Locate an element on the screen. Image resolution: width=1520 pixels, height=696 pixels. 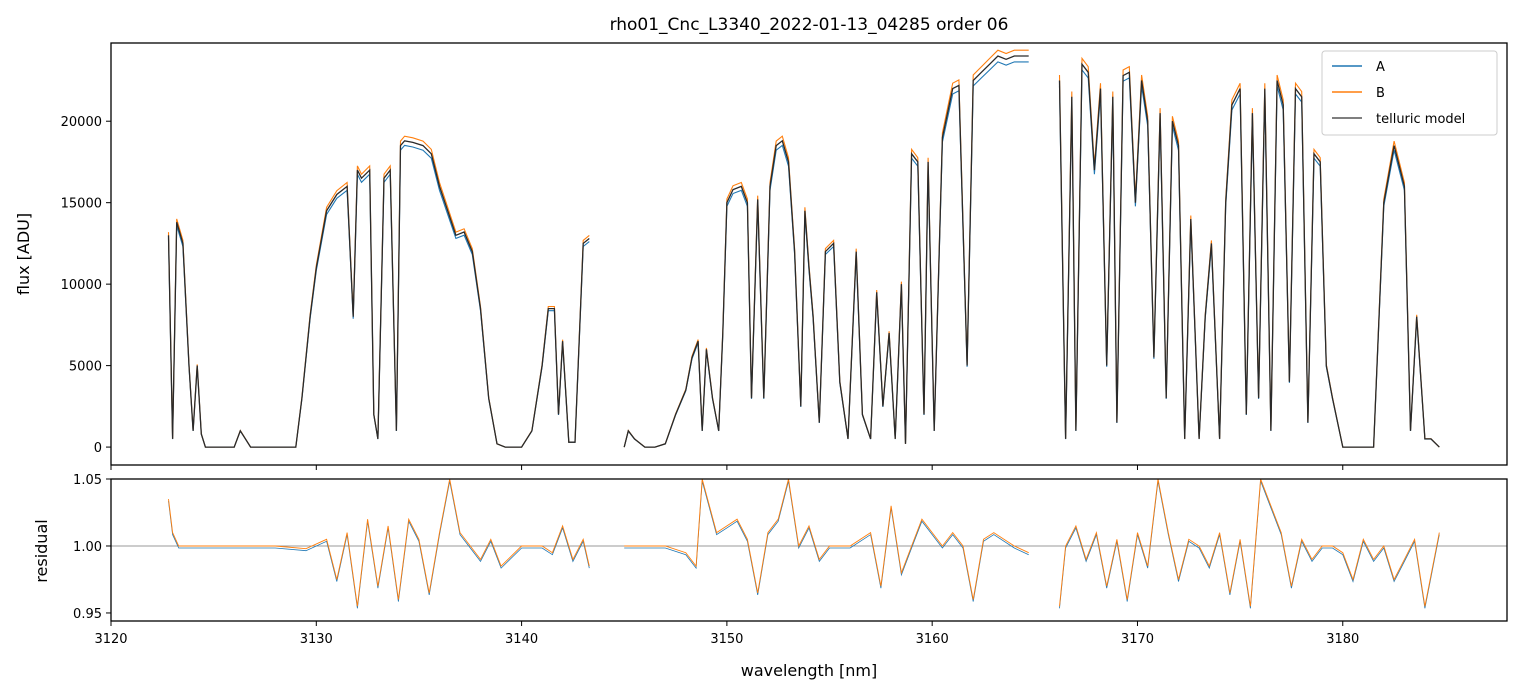
series-a-line is located at coordinates (826, 254).